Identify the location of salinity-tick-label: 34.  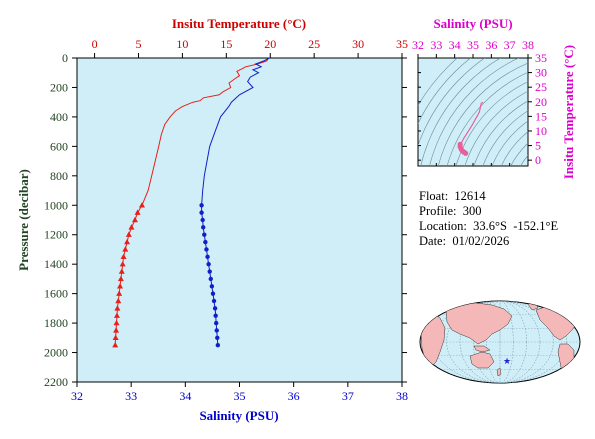
(185, 396).